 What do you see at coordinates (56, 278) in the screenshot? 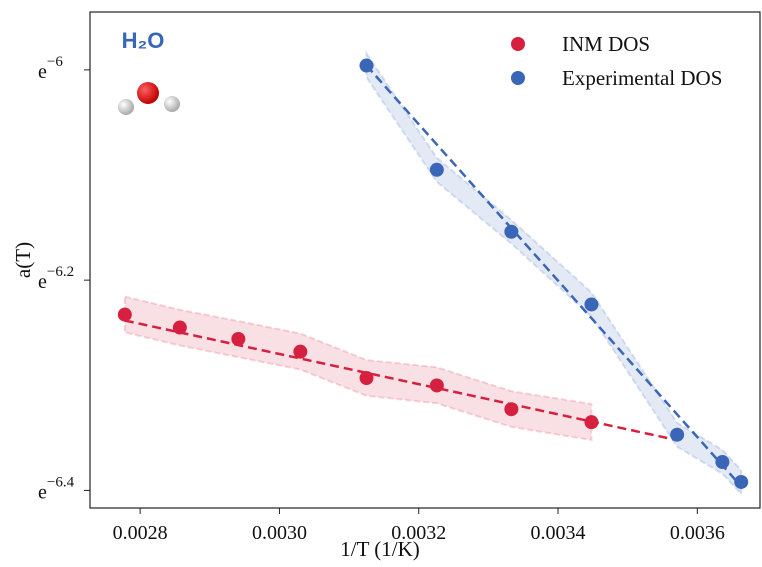
I see `y-tick-label: e−6.2` at bounding box center [56, 278].